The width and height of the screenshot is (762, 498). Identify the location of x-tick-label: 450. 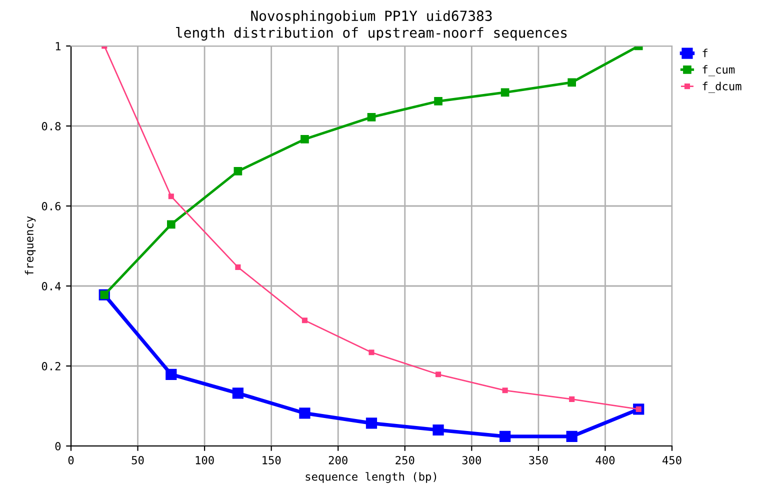
(672, 460).